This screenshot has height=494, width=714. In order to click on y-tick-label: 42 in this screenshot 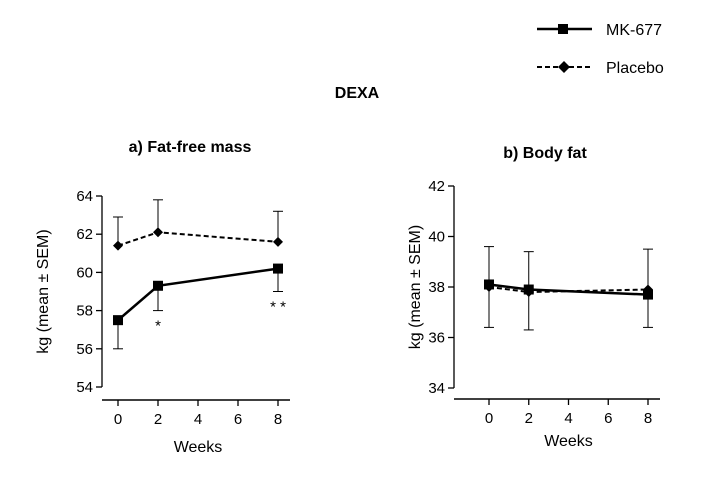, I will do `click(436, 186)`.